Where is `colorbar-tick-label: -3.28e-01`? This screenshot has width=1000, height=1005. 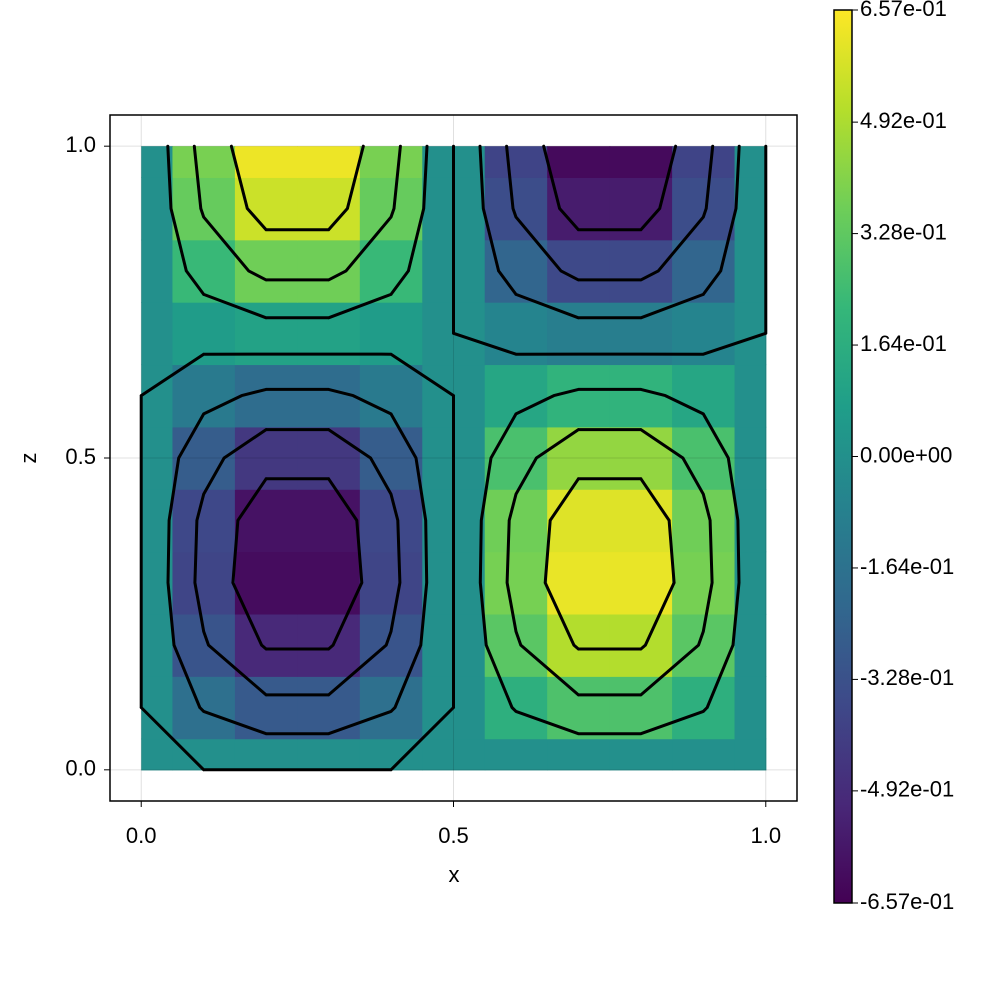
colorbar-tick-label: -3.28e-01 is located at coordinates (907, 677).